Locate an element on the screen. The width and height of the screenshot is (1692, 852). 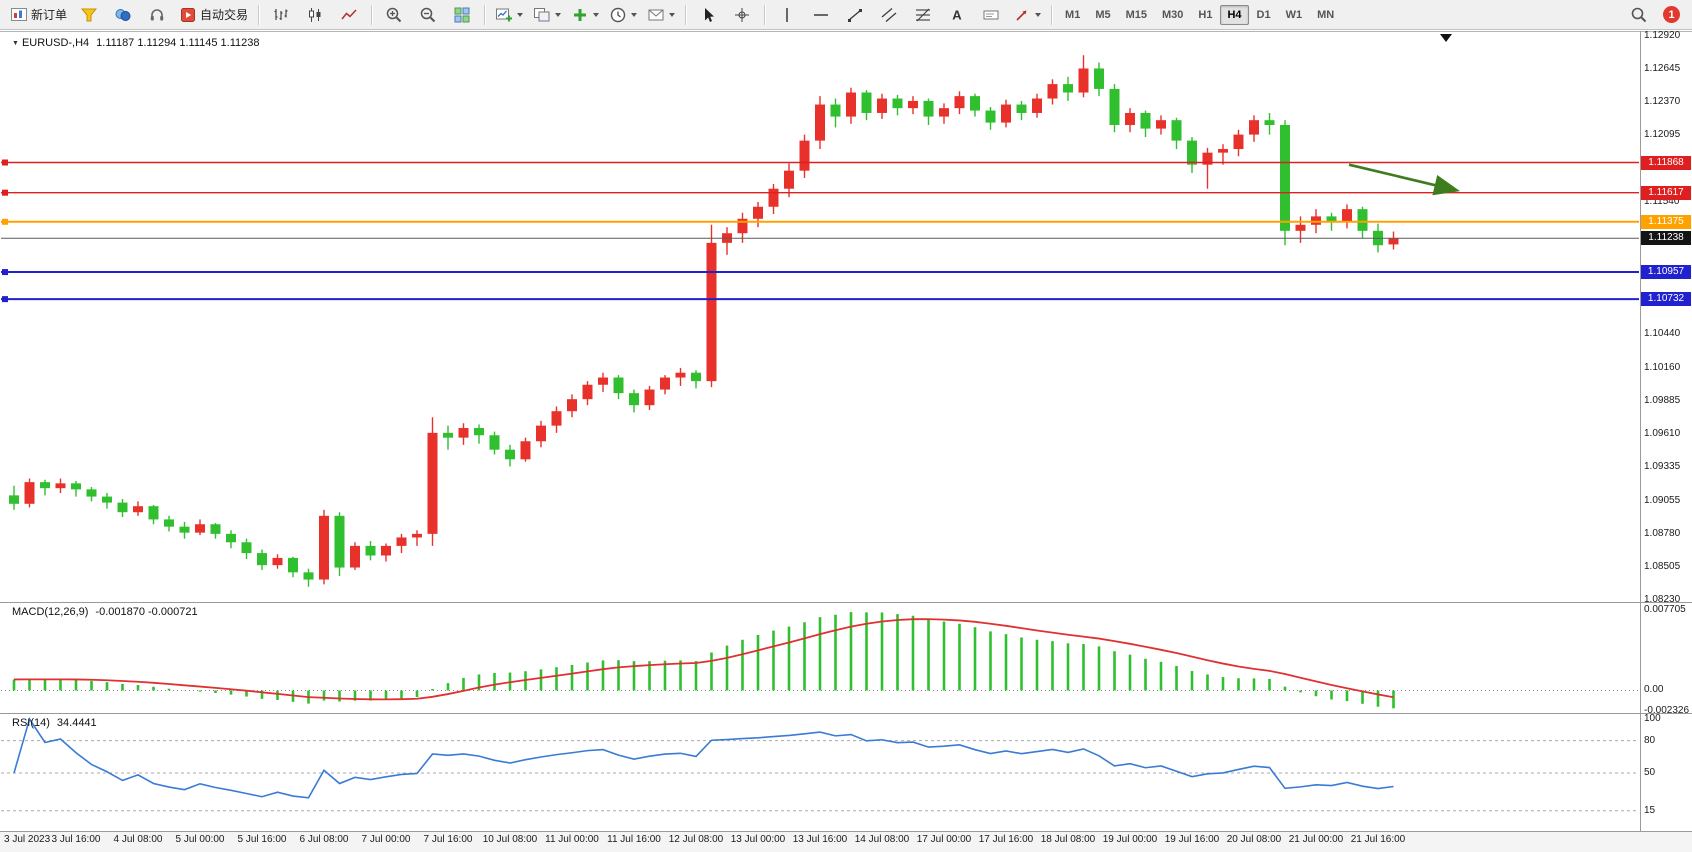
crosshair-tool-button is located at coordinates (742, 15).